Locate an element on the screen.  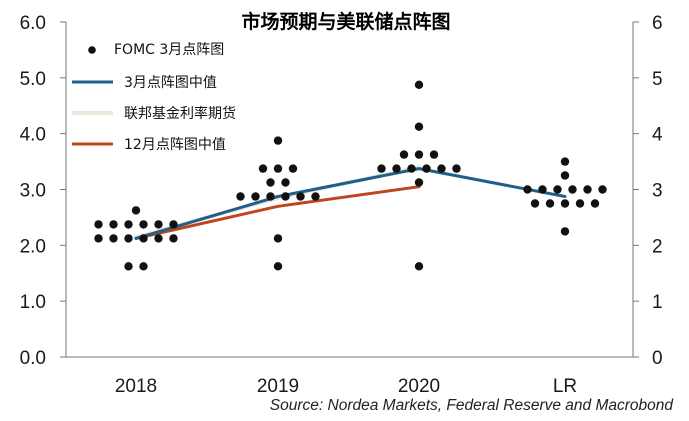
legend-label: 3月点阵图中值 is located at coordinates (170, 83).